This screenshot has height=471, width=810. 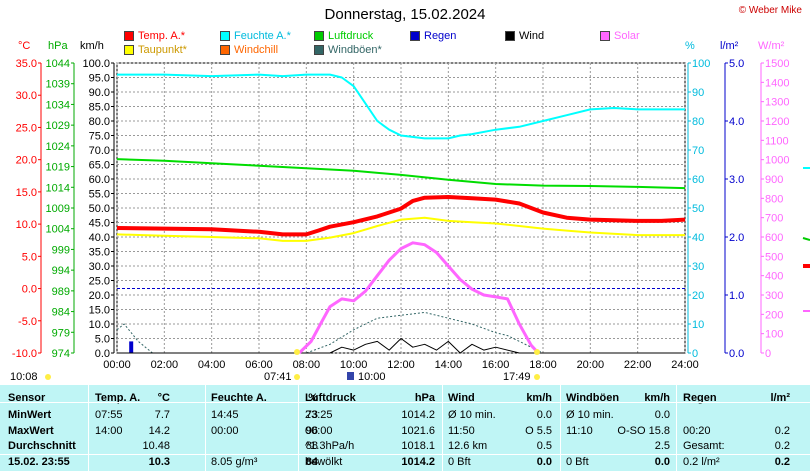 What do you see at coordinates (662, 446) in the screenshot?
I see `table-cell-value: 2.5` at bounding box center [662, 446].